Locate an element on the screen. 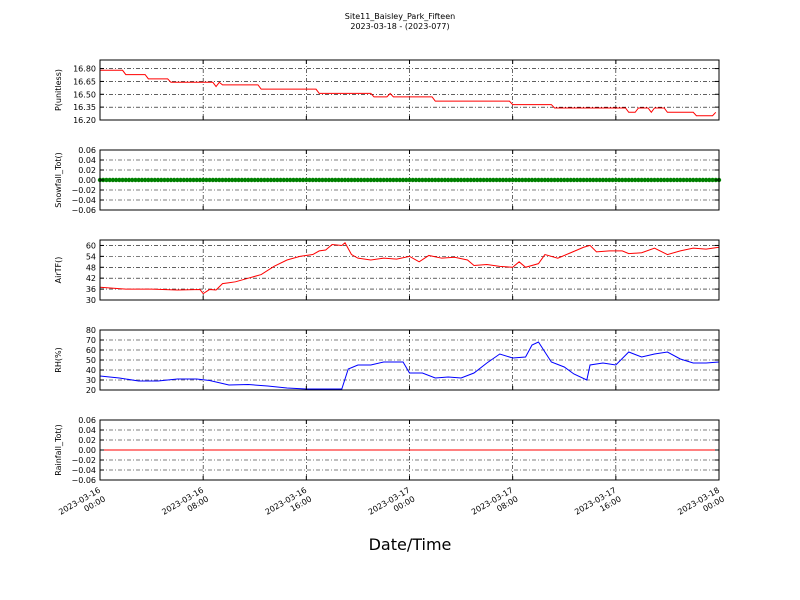 Image resolution: width=800 pixels, height=600 pixels. y-tick-label: 0.02 is located at coordinates (87, 440).